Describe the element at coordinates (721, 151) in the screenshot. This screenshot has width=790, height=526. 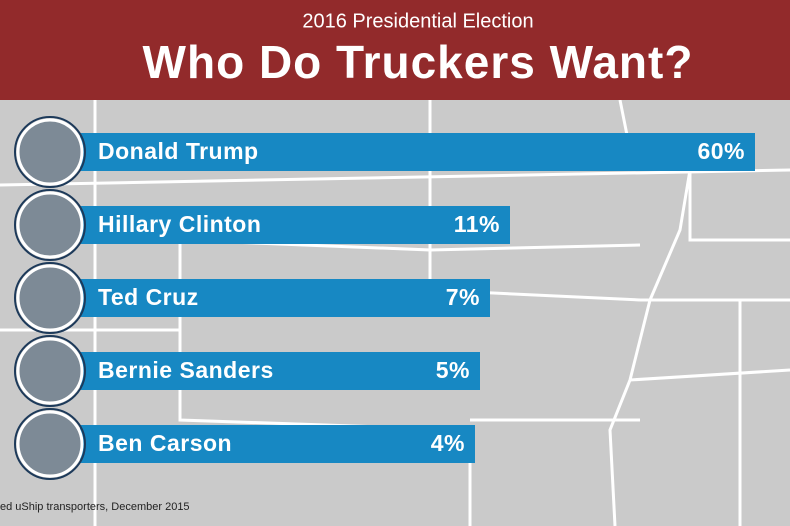
I see `value-label: 60%` at that location.